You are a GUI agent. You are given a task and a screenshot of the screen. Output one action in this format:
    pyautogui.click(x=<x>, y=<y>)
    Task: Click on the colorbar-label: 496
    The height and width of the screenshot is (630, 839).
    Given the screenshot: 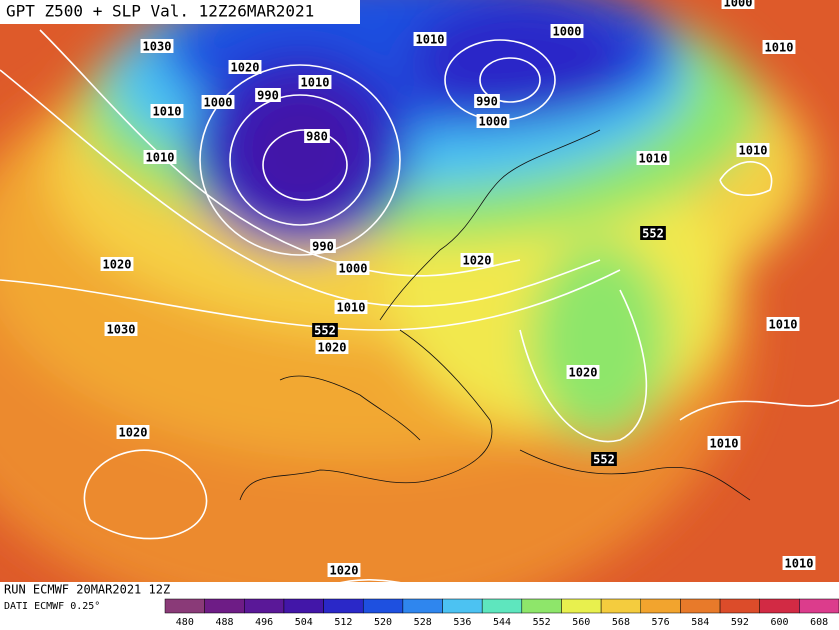 What is the action you would take?
    pyautogui.click(x=264, y=622)
    